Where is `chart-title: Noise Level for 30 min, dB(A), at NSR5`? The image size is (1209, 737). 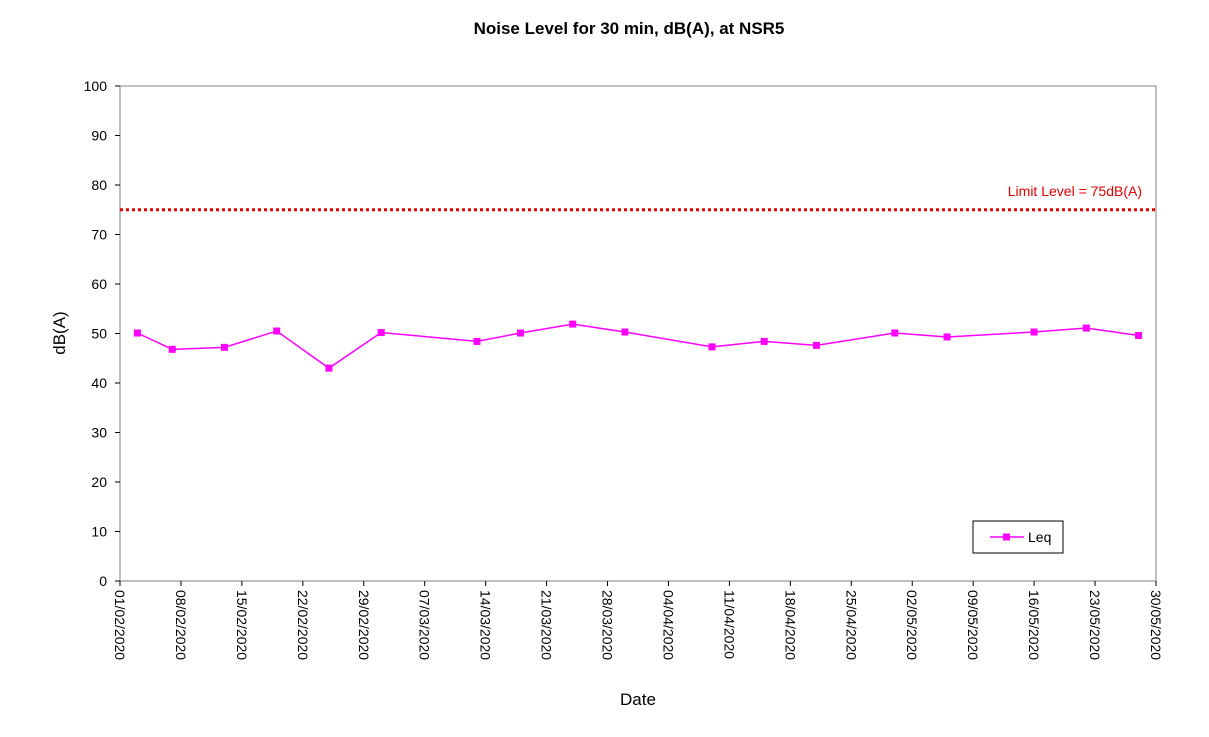 chart-title: Noise Level for 30 min, dB(A), at NSR5 is located at coordinates (629, 28).